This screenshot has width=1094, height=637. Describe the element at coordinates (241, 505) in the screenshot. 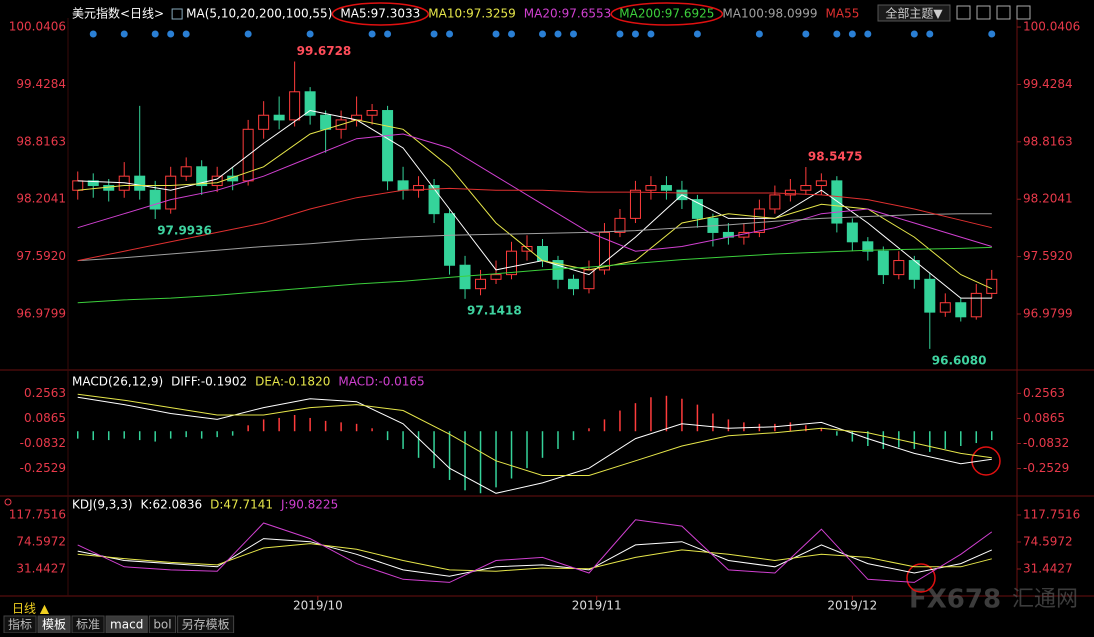

I see `legend-entry: D:47.7141` at that location.